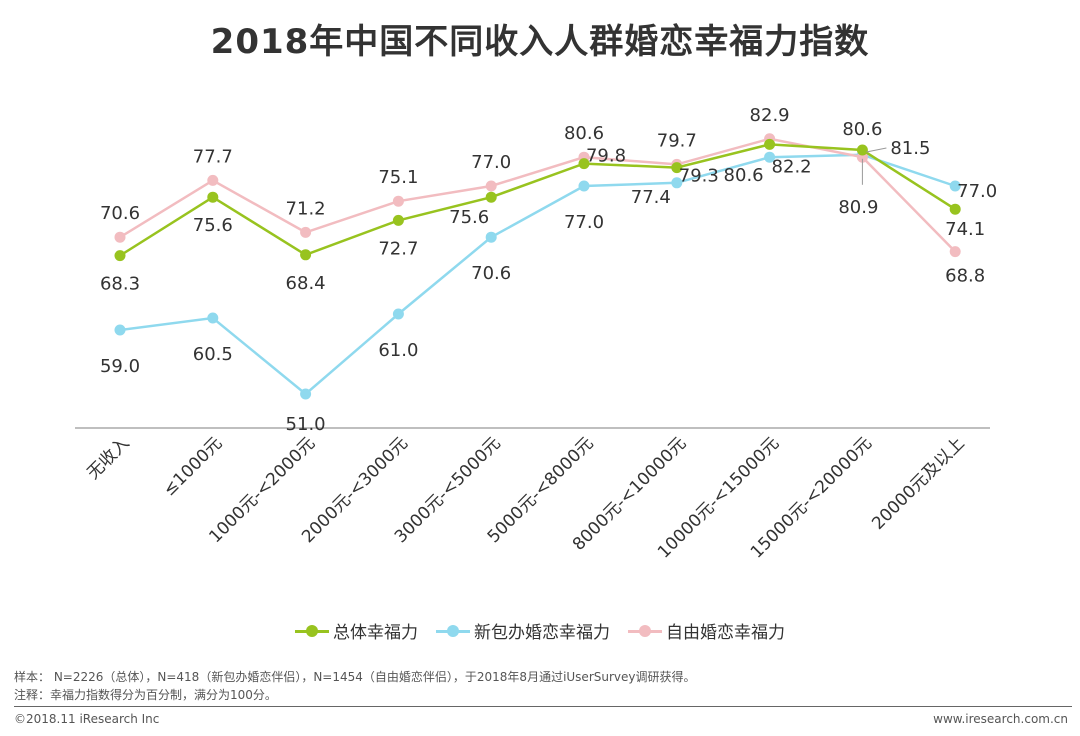  I want to click on data-label-total: 68.3, so click(120, 284).